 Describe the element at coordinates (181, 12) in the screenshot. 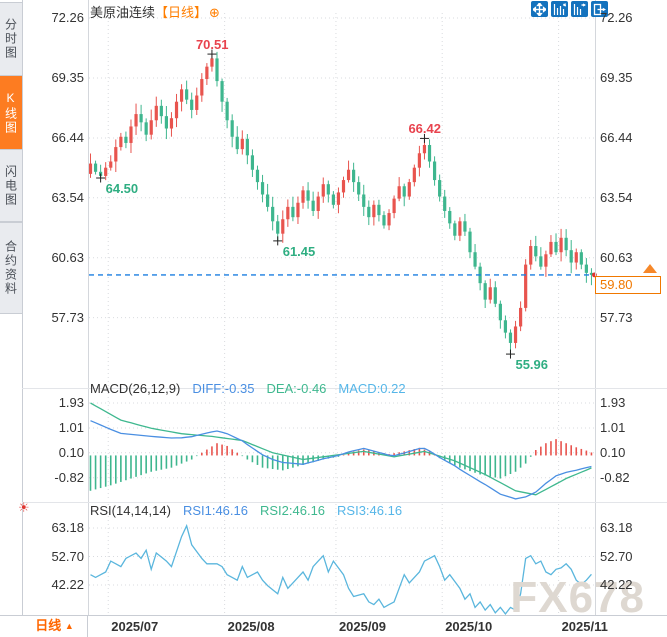

I see `period-tag: 【日线】` at that location.